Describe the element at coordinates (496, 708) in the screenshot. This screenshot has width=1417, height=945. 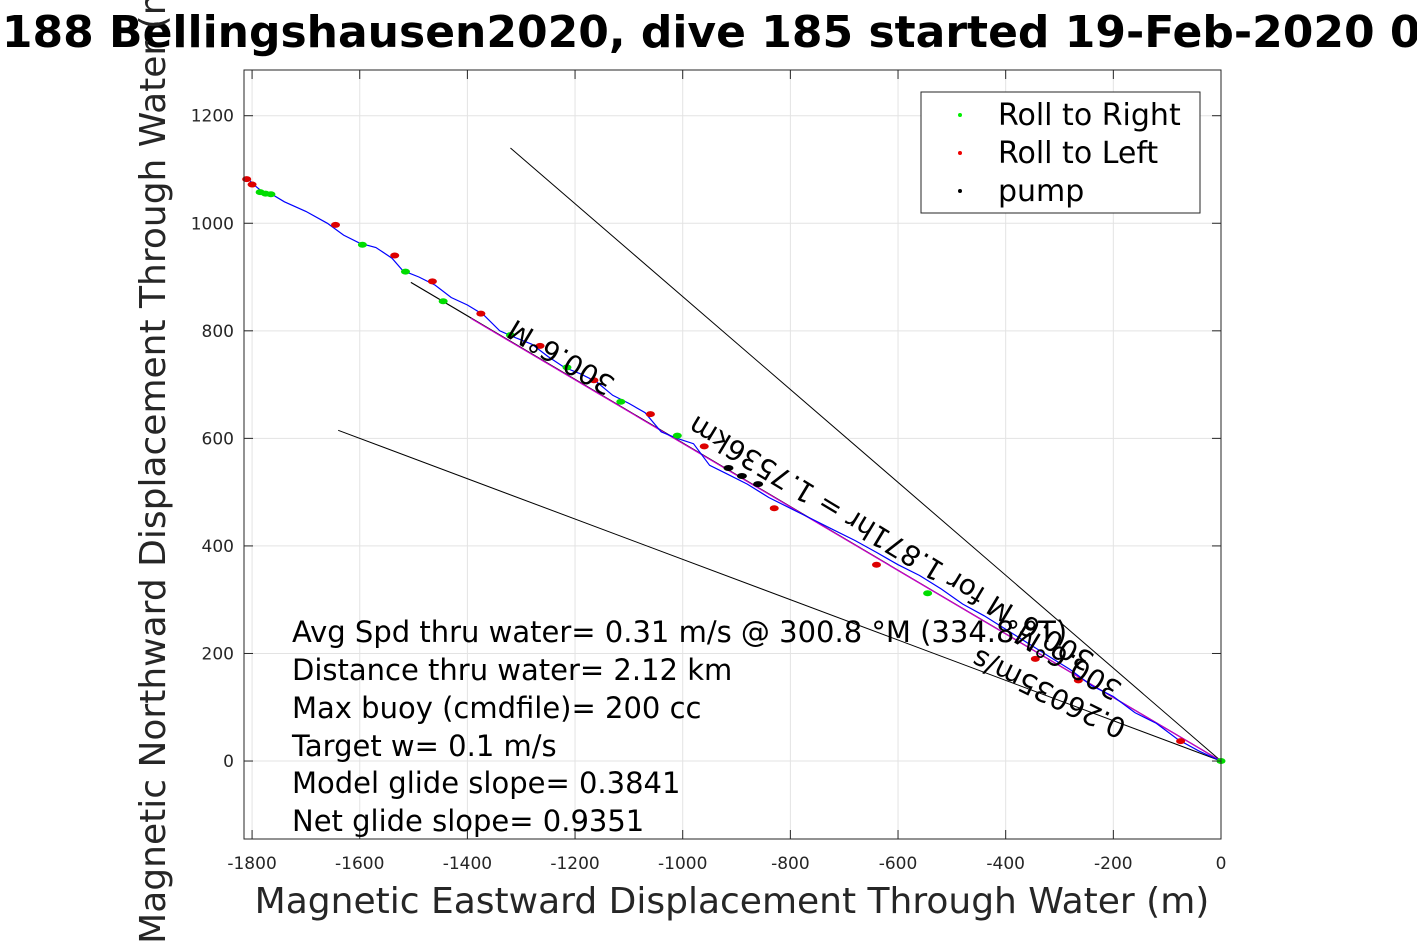
I see `stat-max-buoy: Max buoy (cmdfile)= 200 cc` at that location.